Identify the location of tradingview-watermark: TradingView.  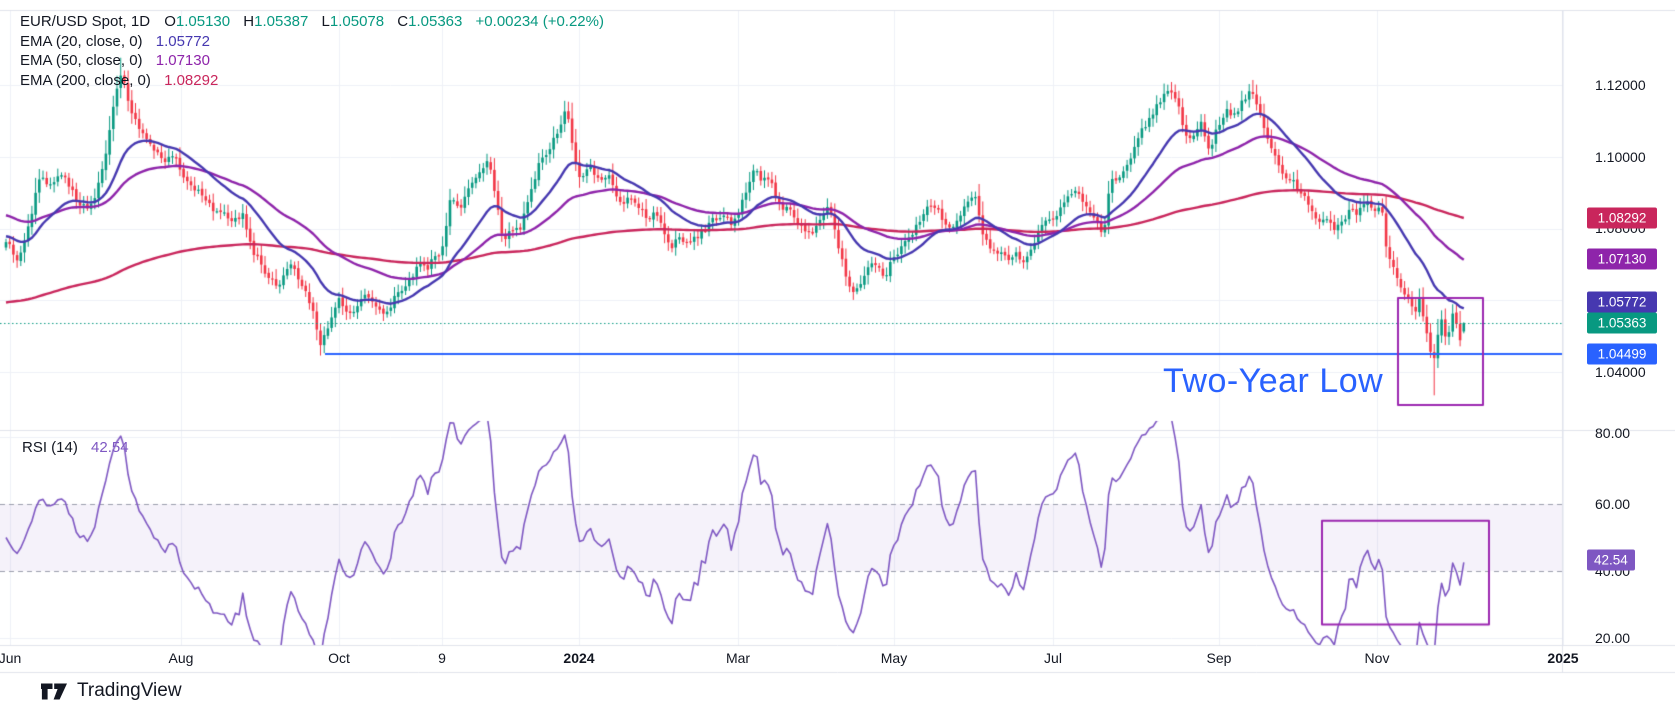
(111, 691).